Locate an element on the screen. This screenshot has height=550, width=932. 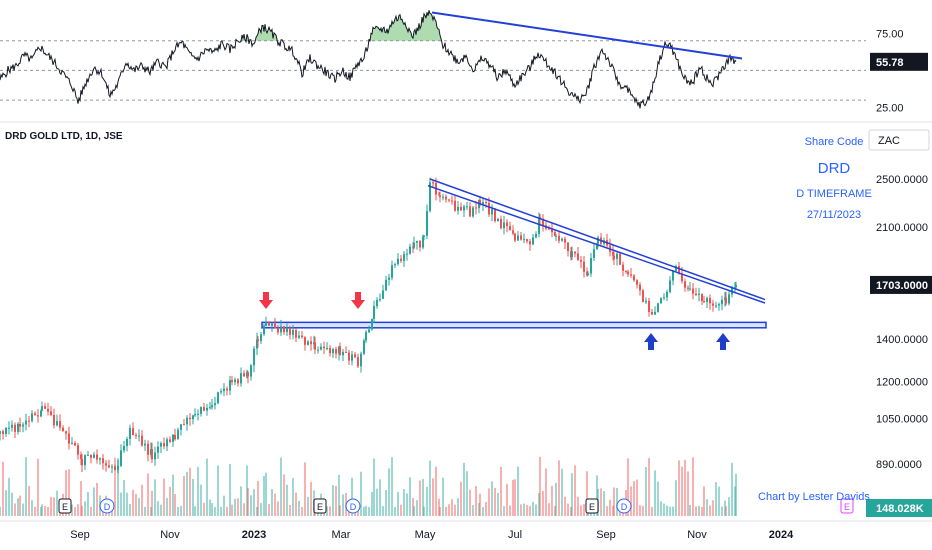
resistance-line-upper is located at coordinates (597, 239).